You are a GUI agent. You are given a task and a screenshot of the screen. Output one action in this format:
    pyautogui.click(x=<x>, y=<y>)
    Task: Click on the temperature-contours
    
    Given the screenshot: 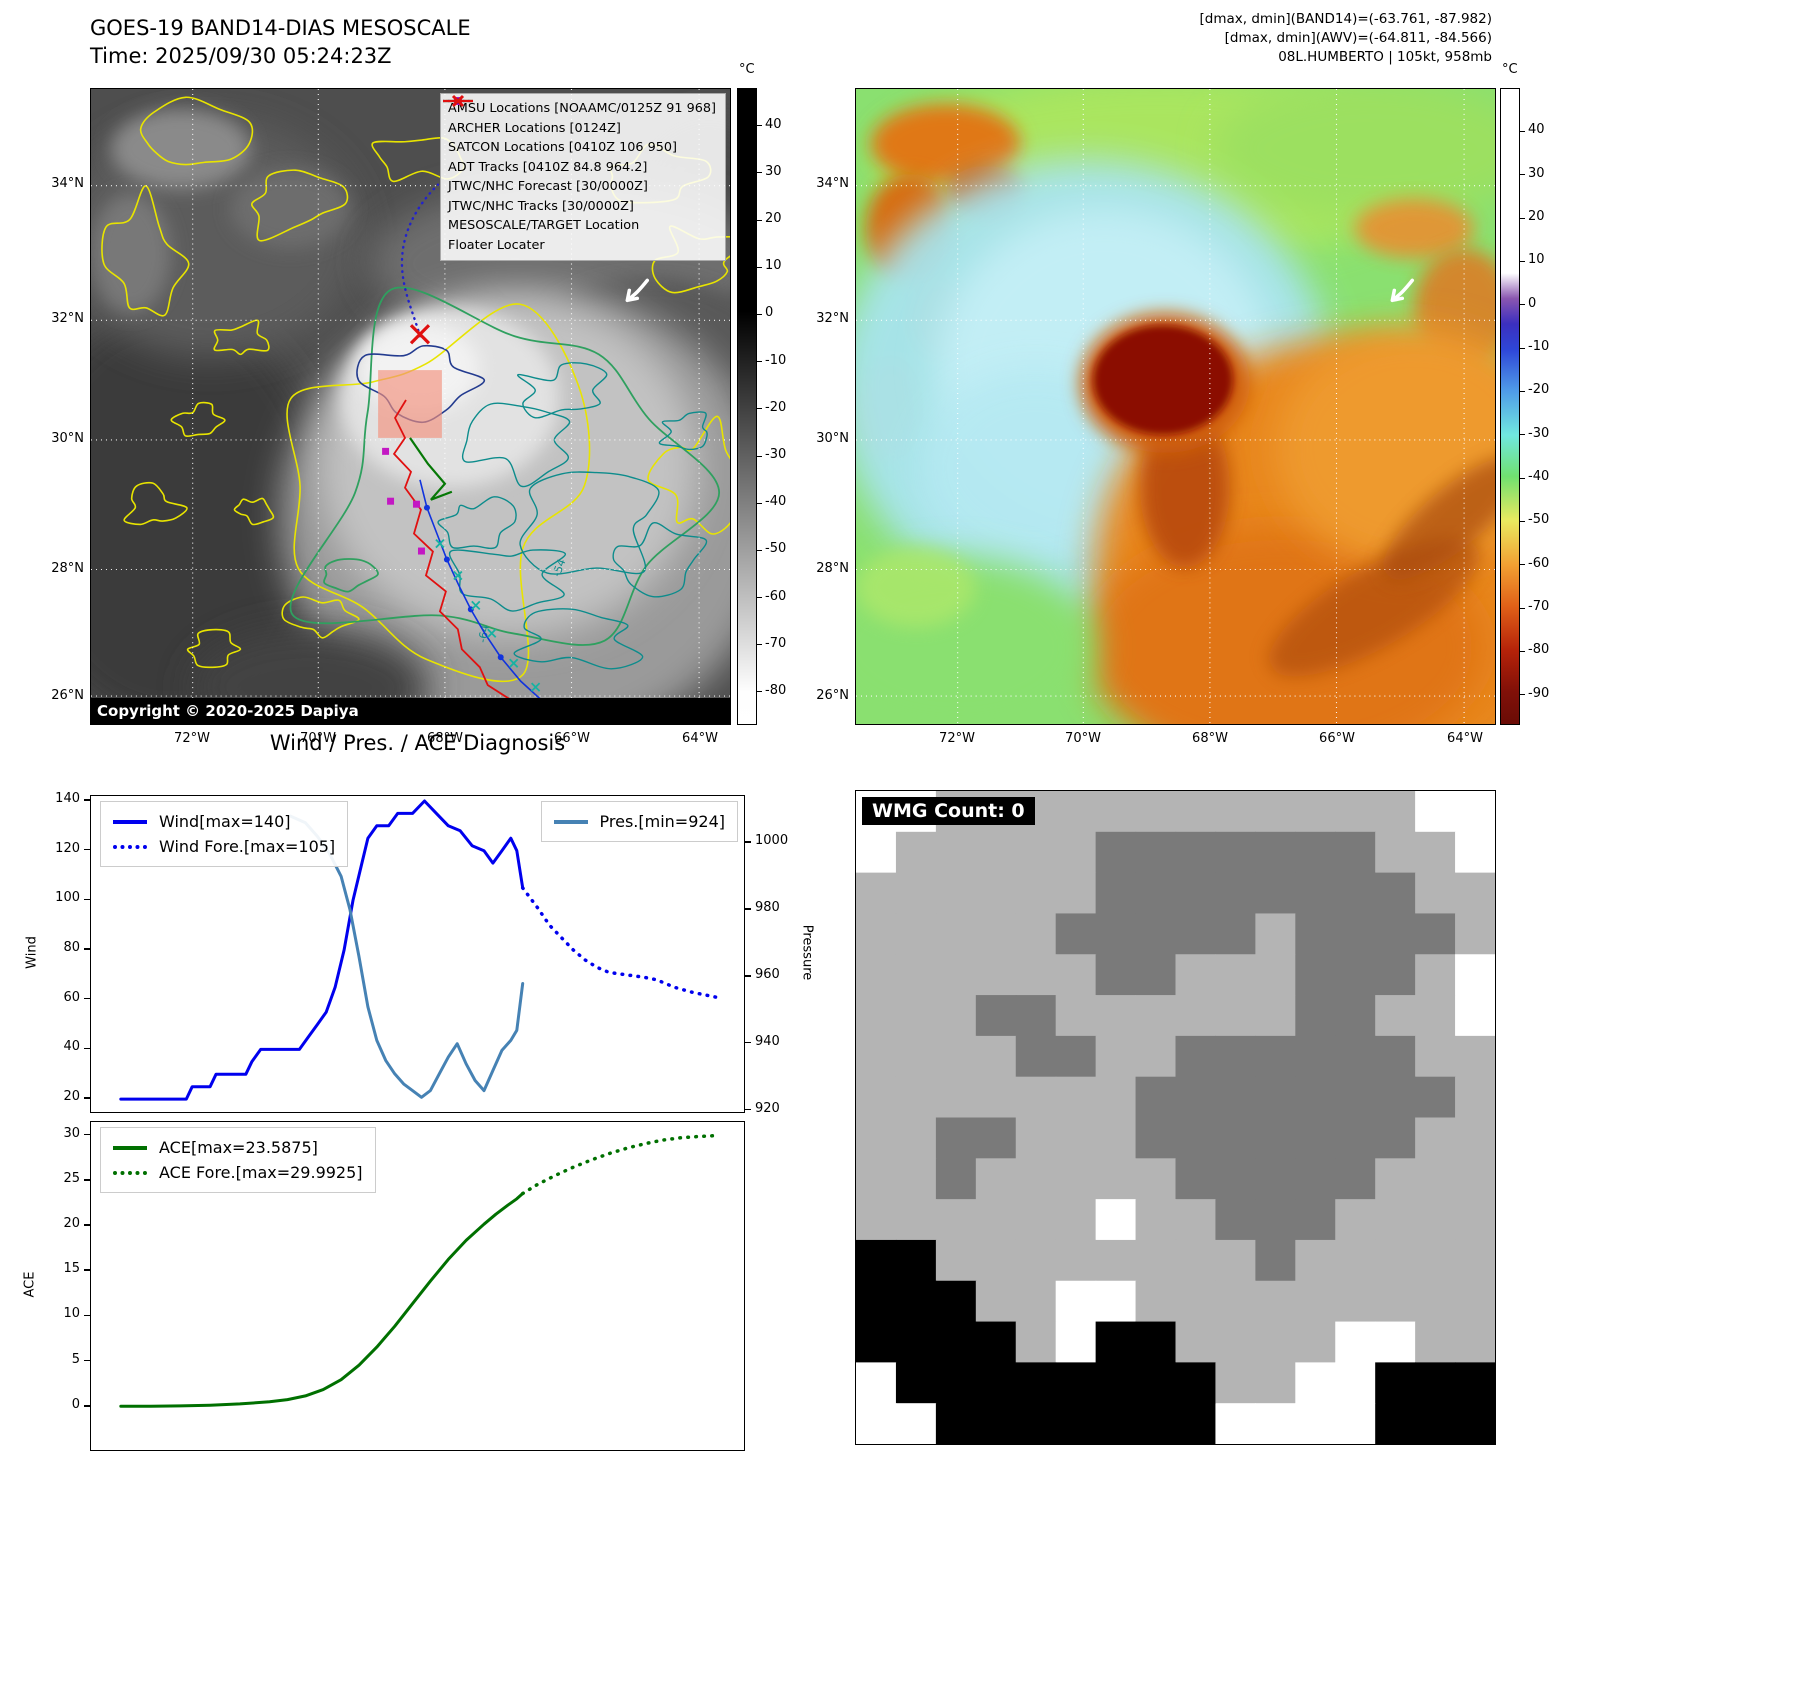 What is the action you would take?
    pyautogui.click(x=415, y=389)
    